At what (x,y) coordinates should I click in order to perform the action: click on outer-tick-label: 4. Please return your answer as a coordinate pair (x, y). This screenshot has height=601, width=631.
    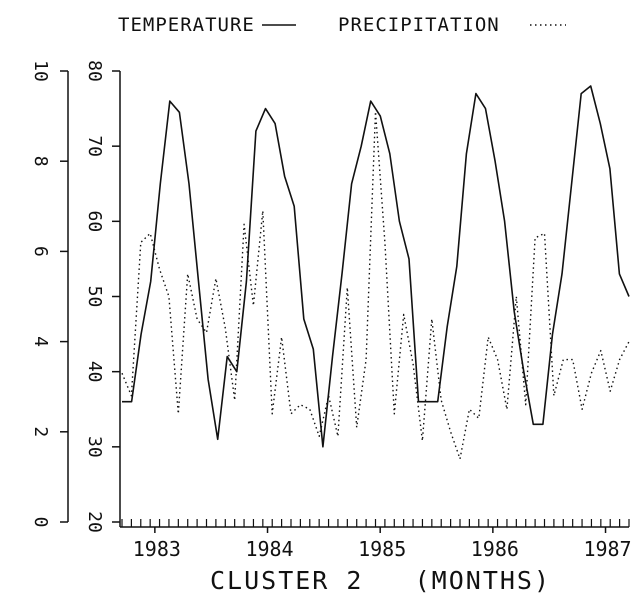
    Looking at the image, I should click on (40, 341).